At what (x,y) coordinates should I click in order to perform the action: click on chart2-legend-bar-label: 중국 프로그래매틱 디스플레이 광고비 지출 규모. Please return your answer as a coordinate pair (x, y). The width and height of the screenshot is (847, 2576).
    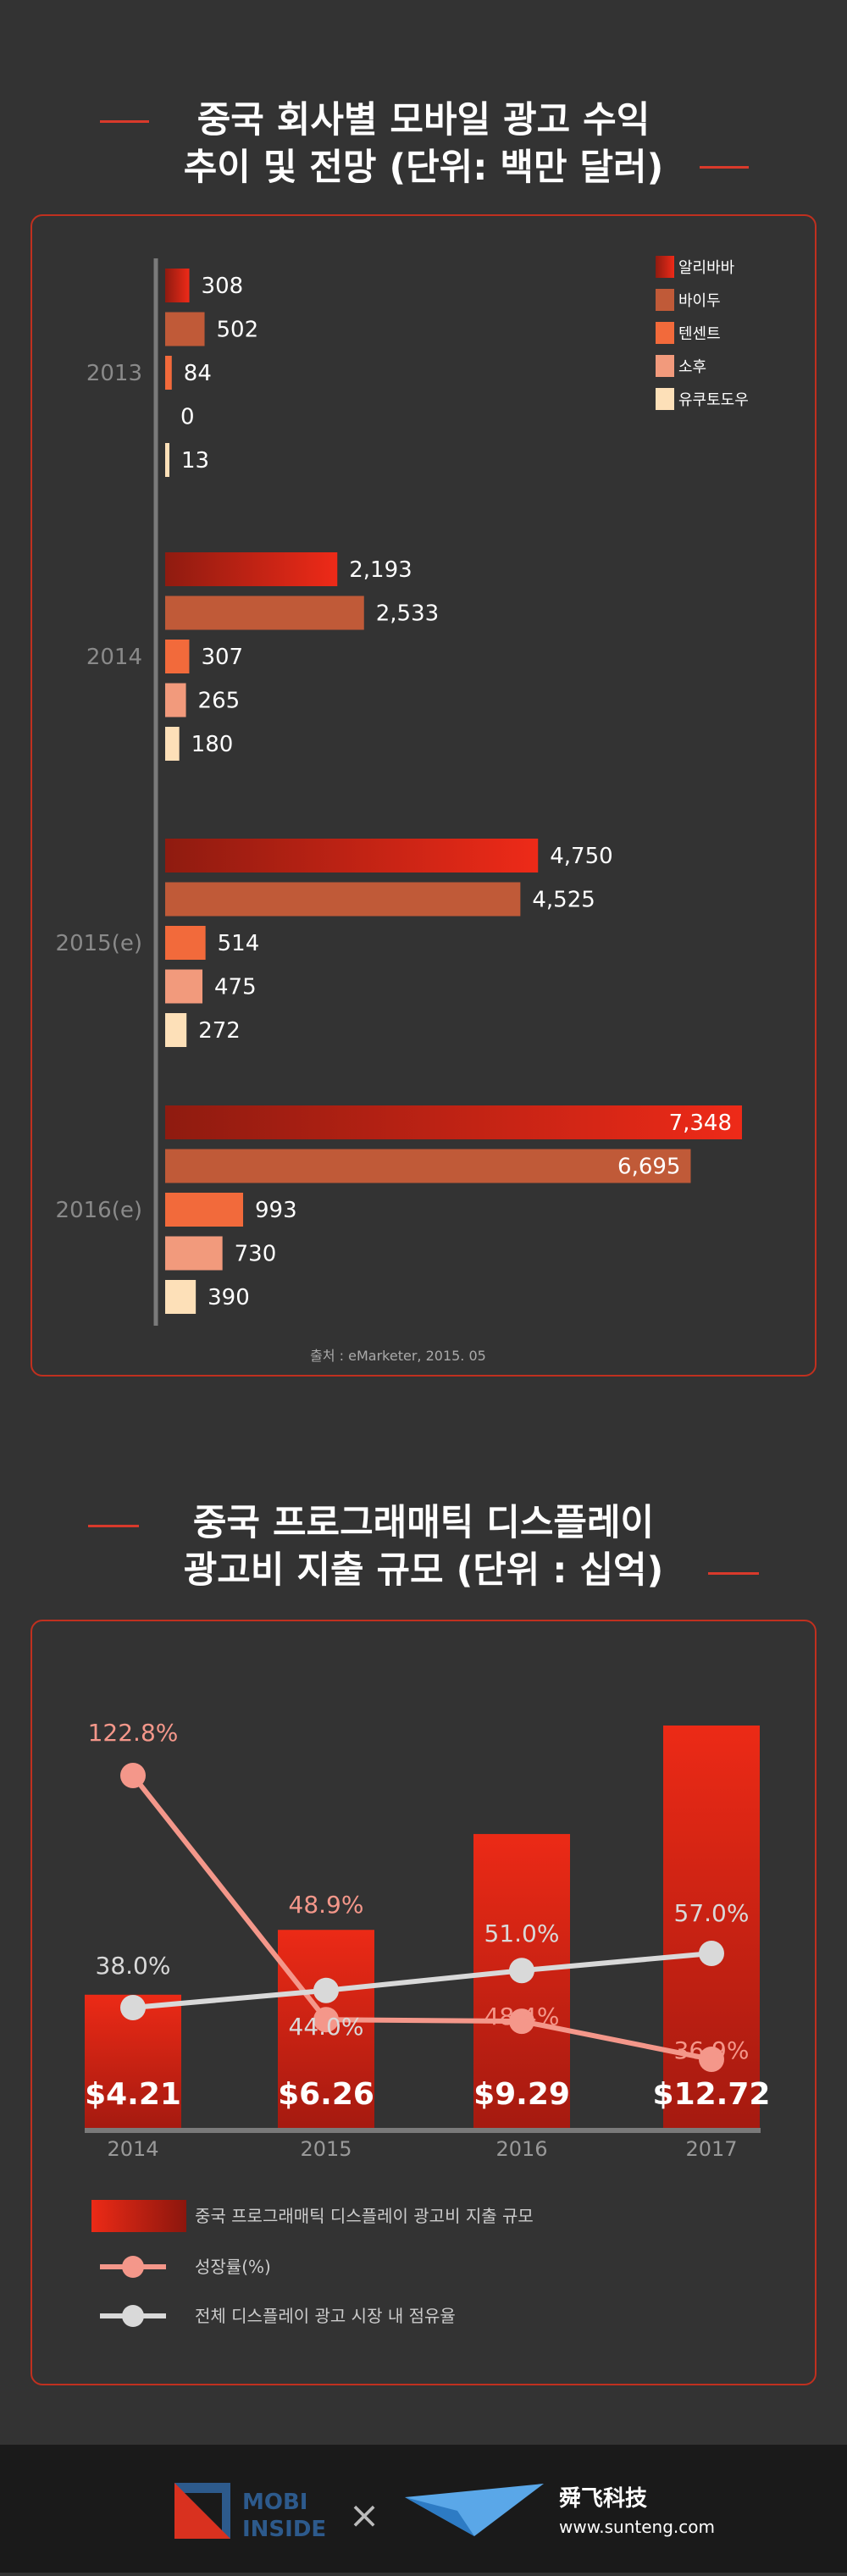
    Looking at the image, I should click on (364, 2216).